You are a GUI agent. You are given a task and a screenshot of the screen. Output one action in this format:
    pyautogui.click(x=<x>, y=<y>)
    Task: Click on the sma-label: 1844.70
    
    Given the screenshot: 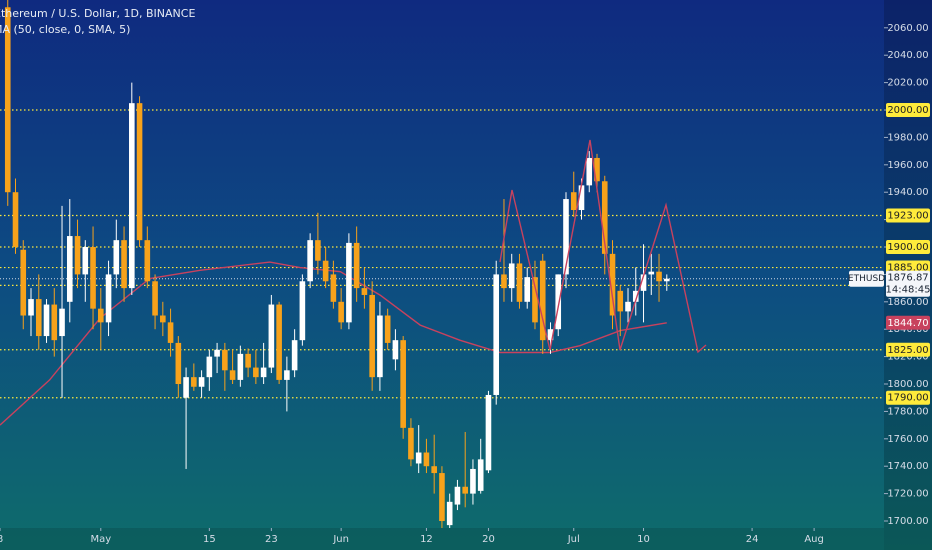 What is the action you would take?
    pyautogui.click(x=907, y=323)
    